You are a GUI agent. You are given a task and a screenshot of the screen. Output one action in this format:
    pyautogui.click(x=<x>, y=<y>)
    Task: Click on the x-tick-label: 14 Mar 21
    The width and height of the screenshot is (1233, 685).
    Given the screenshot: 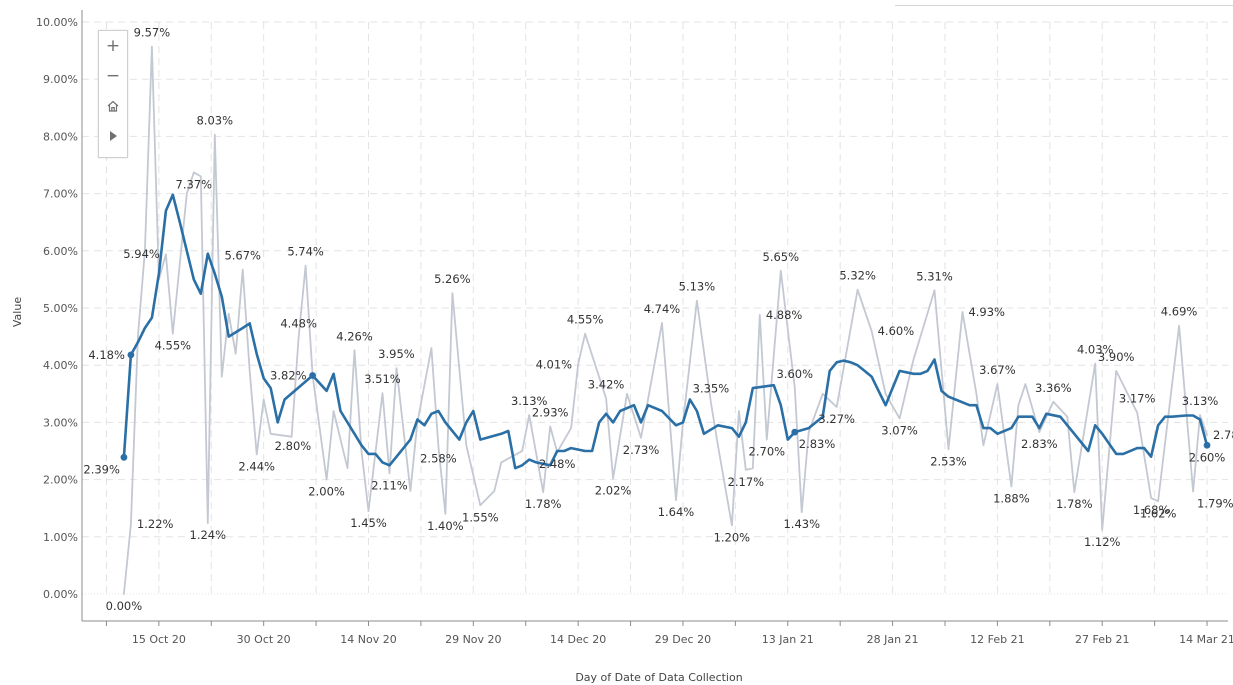 What is the action you would take?
    pyautogui.click(x=1206, y=639)
    